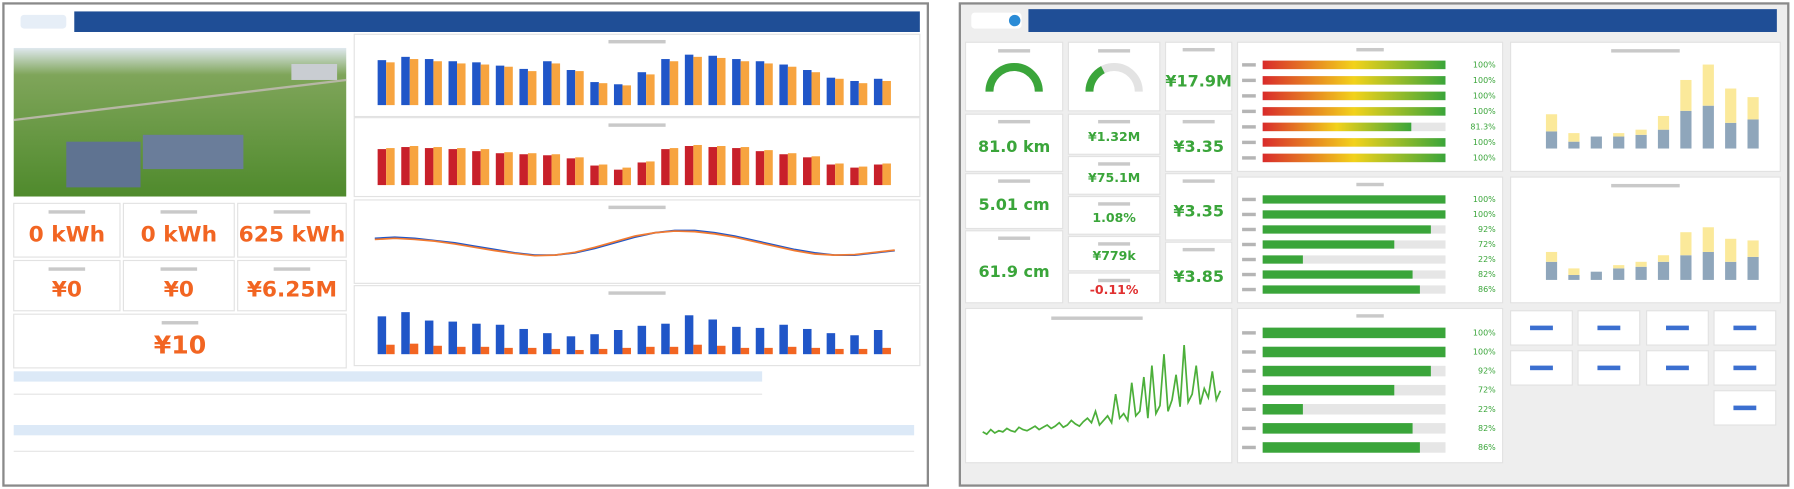  I want to click on left-header, so click(497, 21).